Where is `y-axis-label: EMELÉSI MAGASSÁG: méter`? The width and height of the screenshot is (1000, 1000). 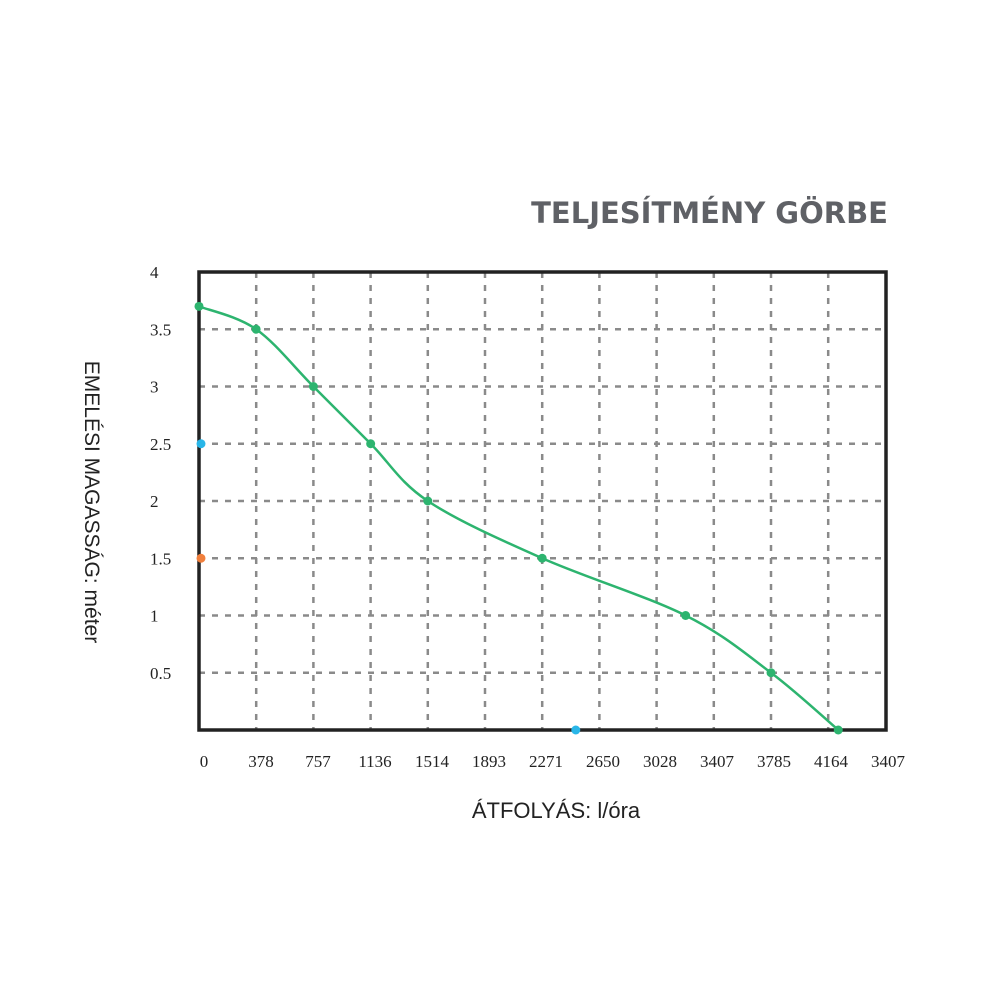 y-axis-label: EMELÉSI MAGASSÁG: méter is located at coordinates (91, 502).